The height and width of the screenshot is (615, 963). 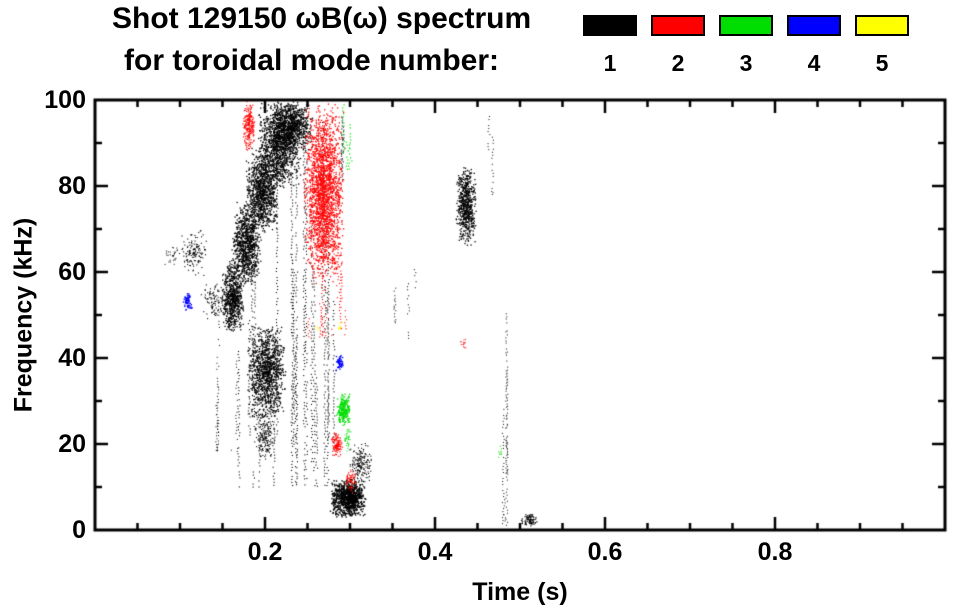 I want to click on x-tick-label-0.2: 0.2, so click(x=265, y=552).